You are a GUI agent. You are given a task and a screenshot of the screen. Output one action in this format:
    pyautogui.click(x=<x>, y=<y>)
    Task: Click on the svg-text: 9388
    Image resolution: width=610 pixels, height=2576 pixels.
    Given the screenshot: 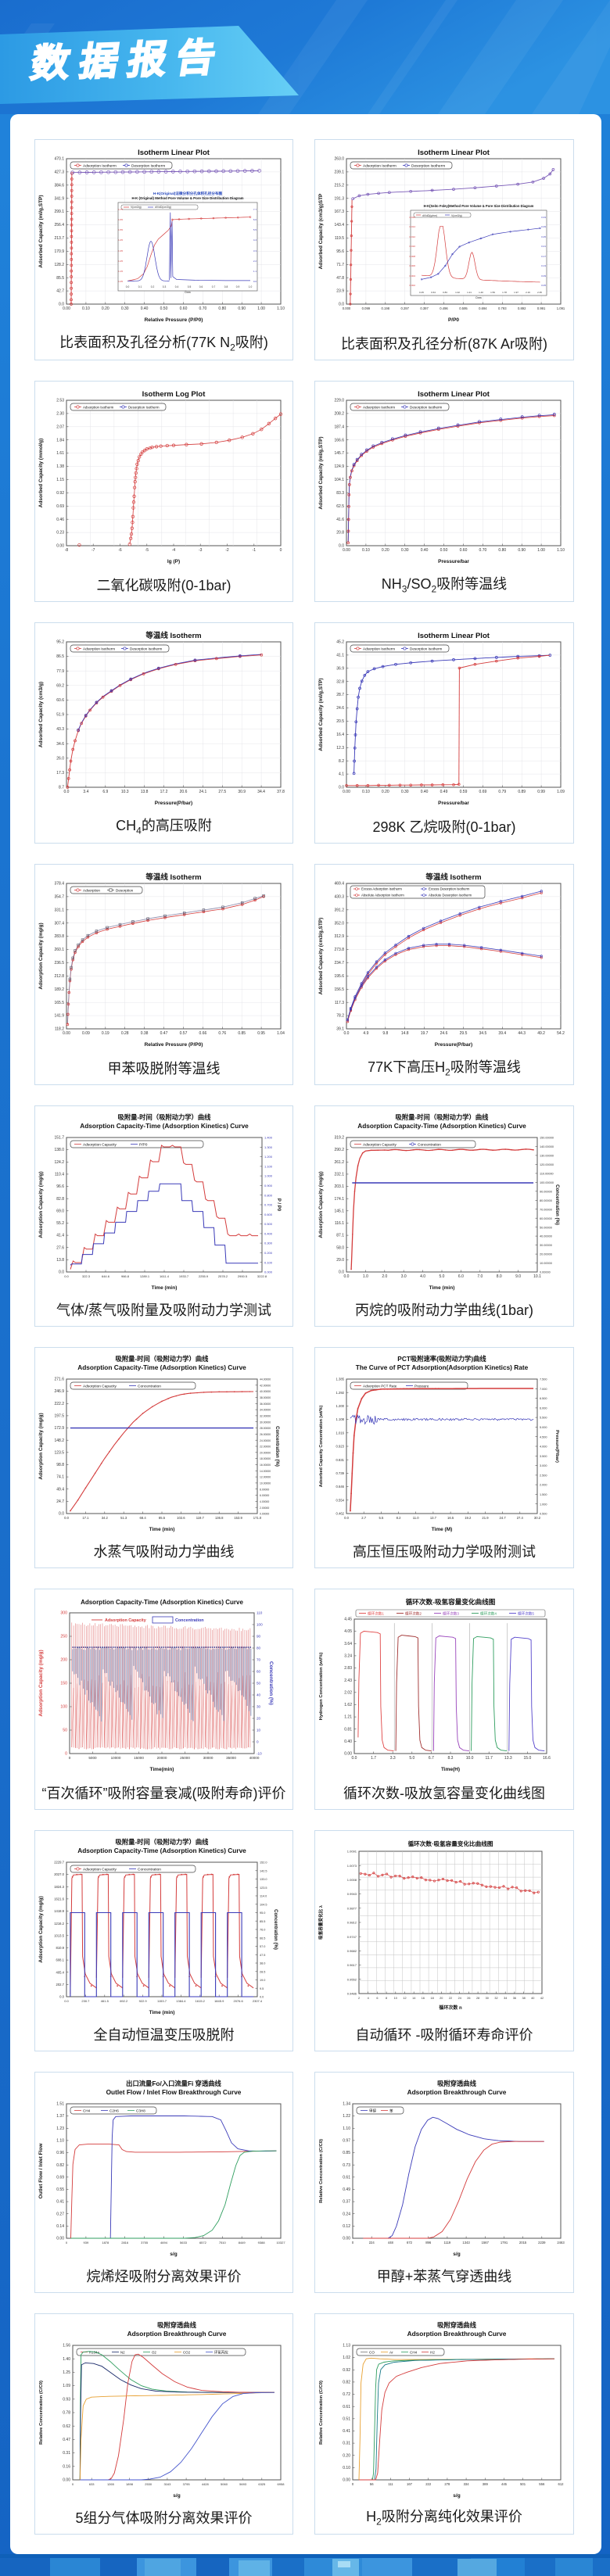 What is the action you would take?
    pyautogui.click(x=262, y=2243)
    